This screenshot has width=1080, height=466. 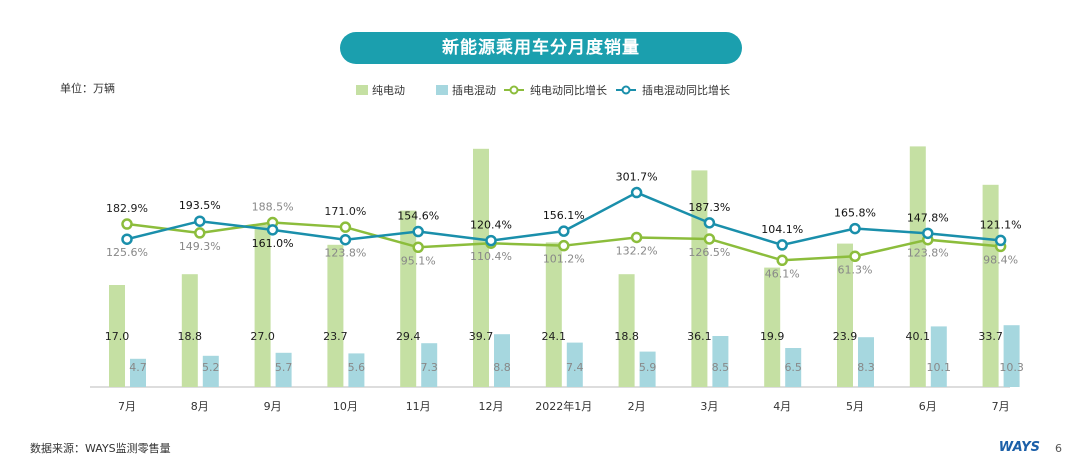 I want to click on label-bev-growth-0: 182.9%, so click(x=127, y=208).